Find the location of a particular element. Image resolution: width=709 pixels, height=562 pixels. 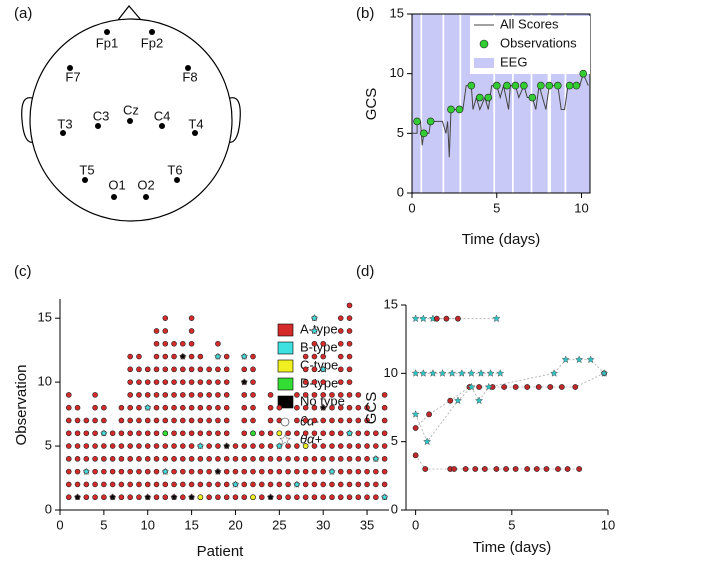

x-tick-label: 30 is located at coordinates (323, 524).